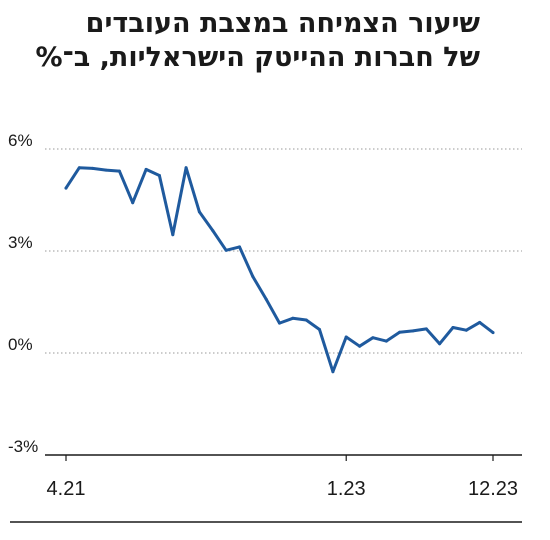 This screenshot has width=550, height=540. Describe the element at coordinates (493, 489) in the screenshot. I see `x-tick-label: 12.23` at that location.